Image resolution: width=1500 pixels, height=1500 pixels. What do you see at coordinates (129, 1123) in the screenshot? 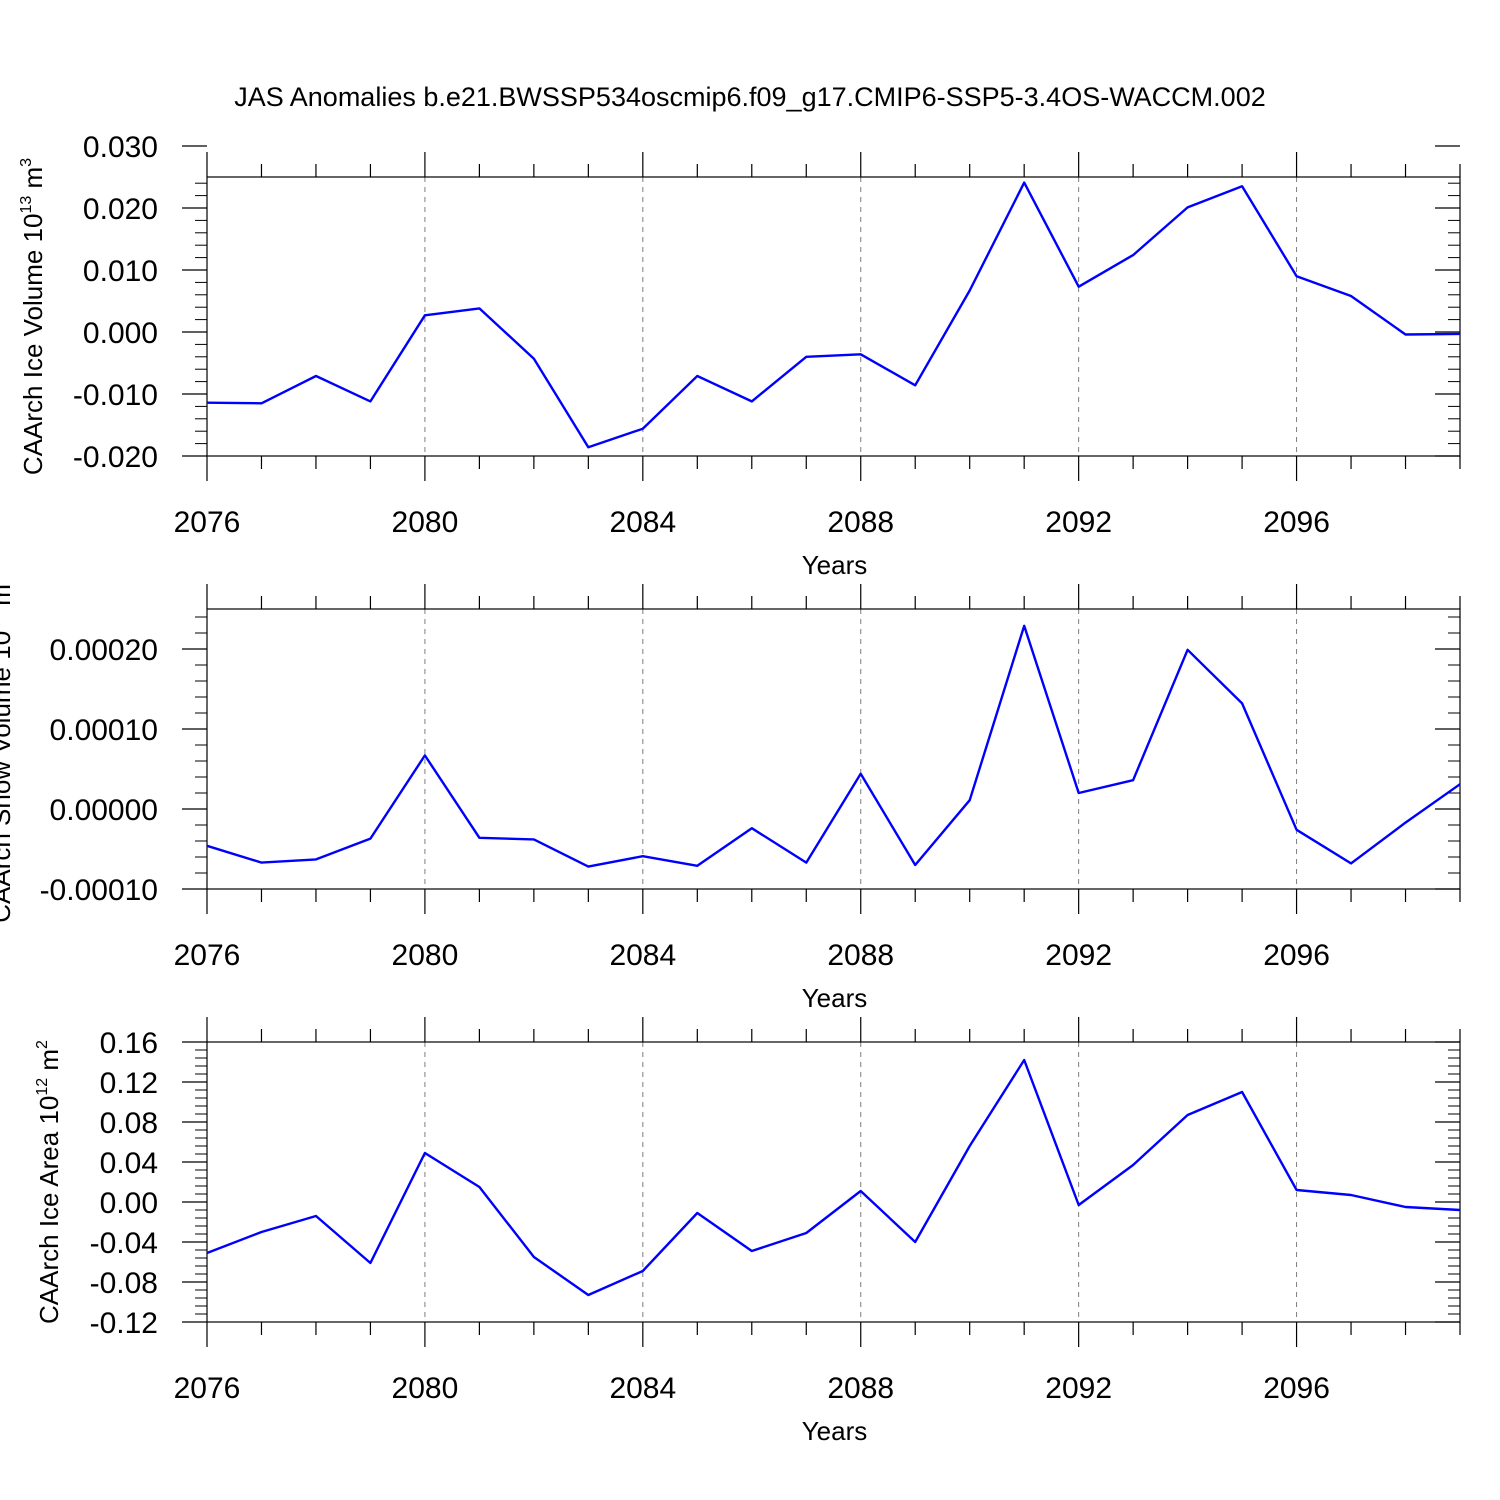
I see `y-tick-label: 0.08` at bounding box center [129, 1123].